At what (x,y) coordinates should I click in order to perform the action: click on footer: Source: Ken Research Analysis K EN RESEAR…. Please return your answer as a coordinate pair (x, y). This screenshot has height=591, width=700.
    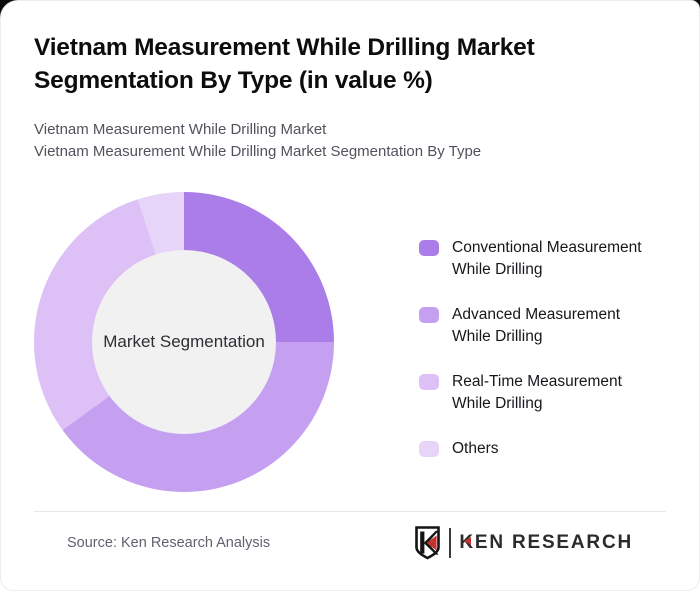
    Looking at the image, I should click on (350, 535).